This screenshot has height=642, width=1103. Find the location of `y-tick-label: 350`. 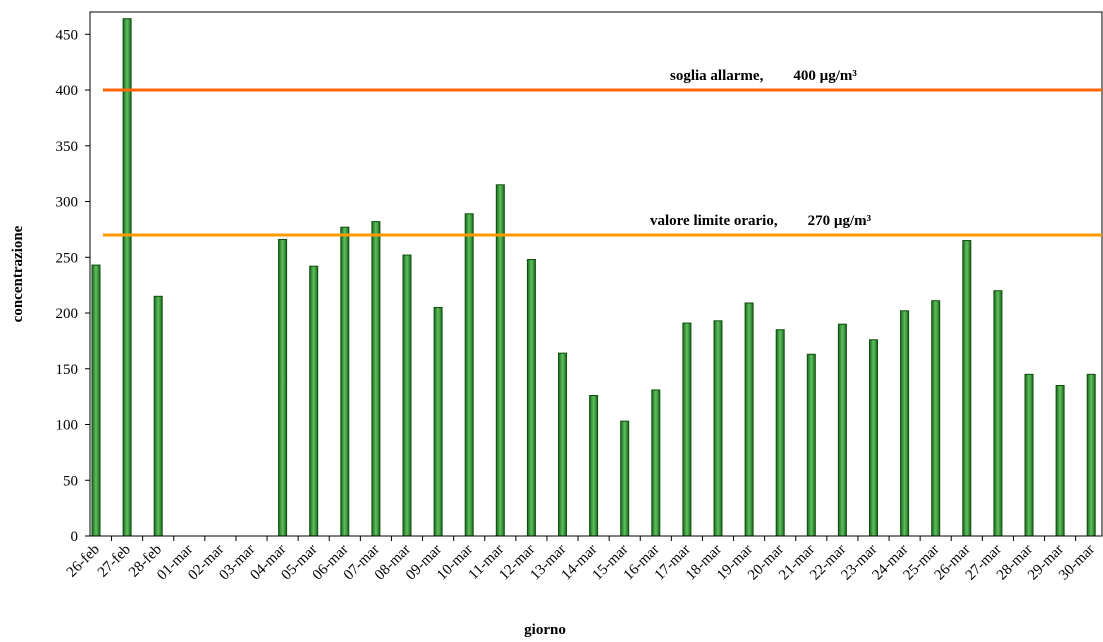

y-tick-label: 350 is located at coordinates (67, 147).